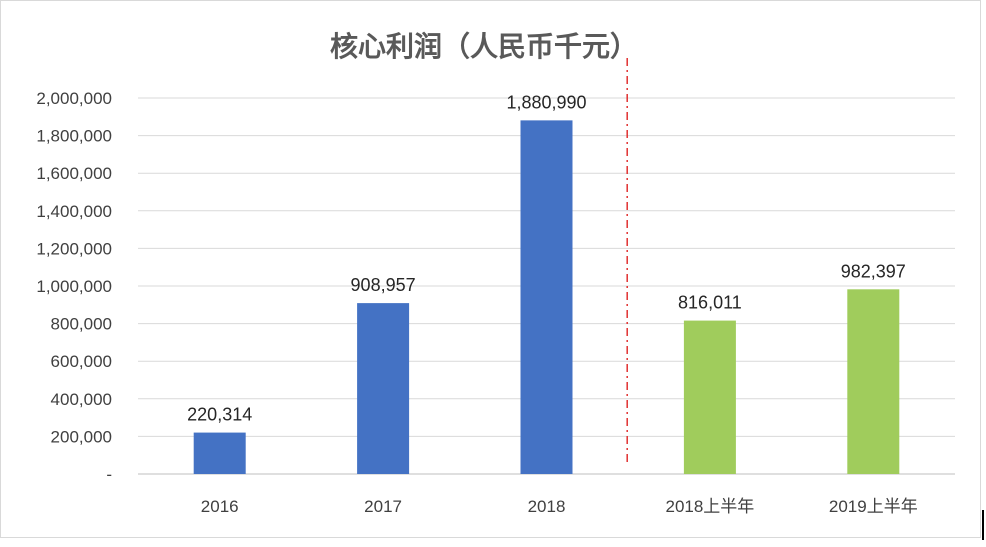  Describe the element at coordinates (109, 474) in the screenshot. I see `y-tick-label: -` at that location.